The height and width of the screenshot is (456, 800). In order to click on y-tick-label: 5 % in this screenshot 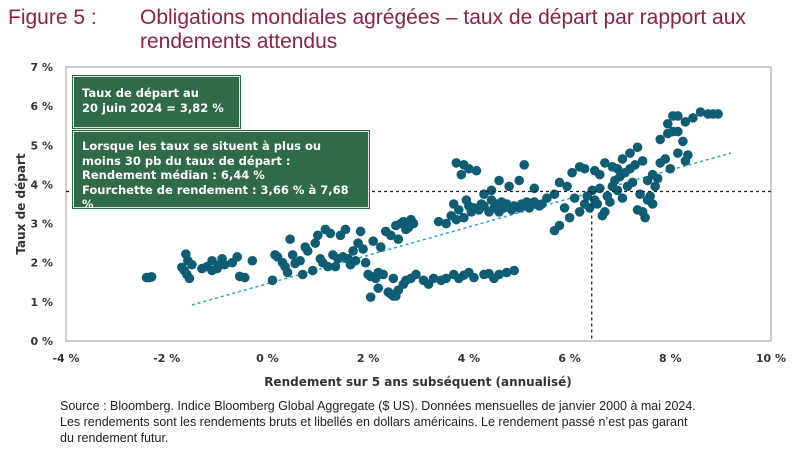, I will do `click(41, 145)`.